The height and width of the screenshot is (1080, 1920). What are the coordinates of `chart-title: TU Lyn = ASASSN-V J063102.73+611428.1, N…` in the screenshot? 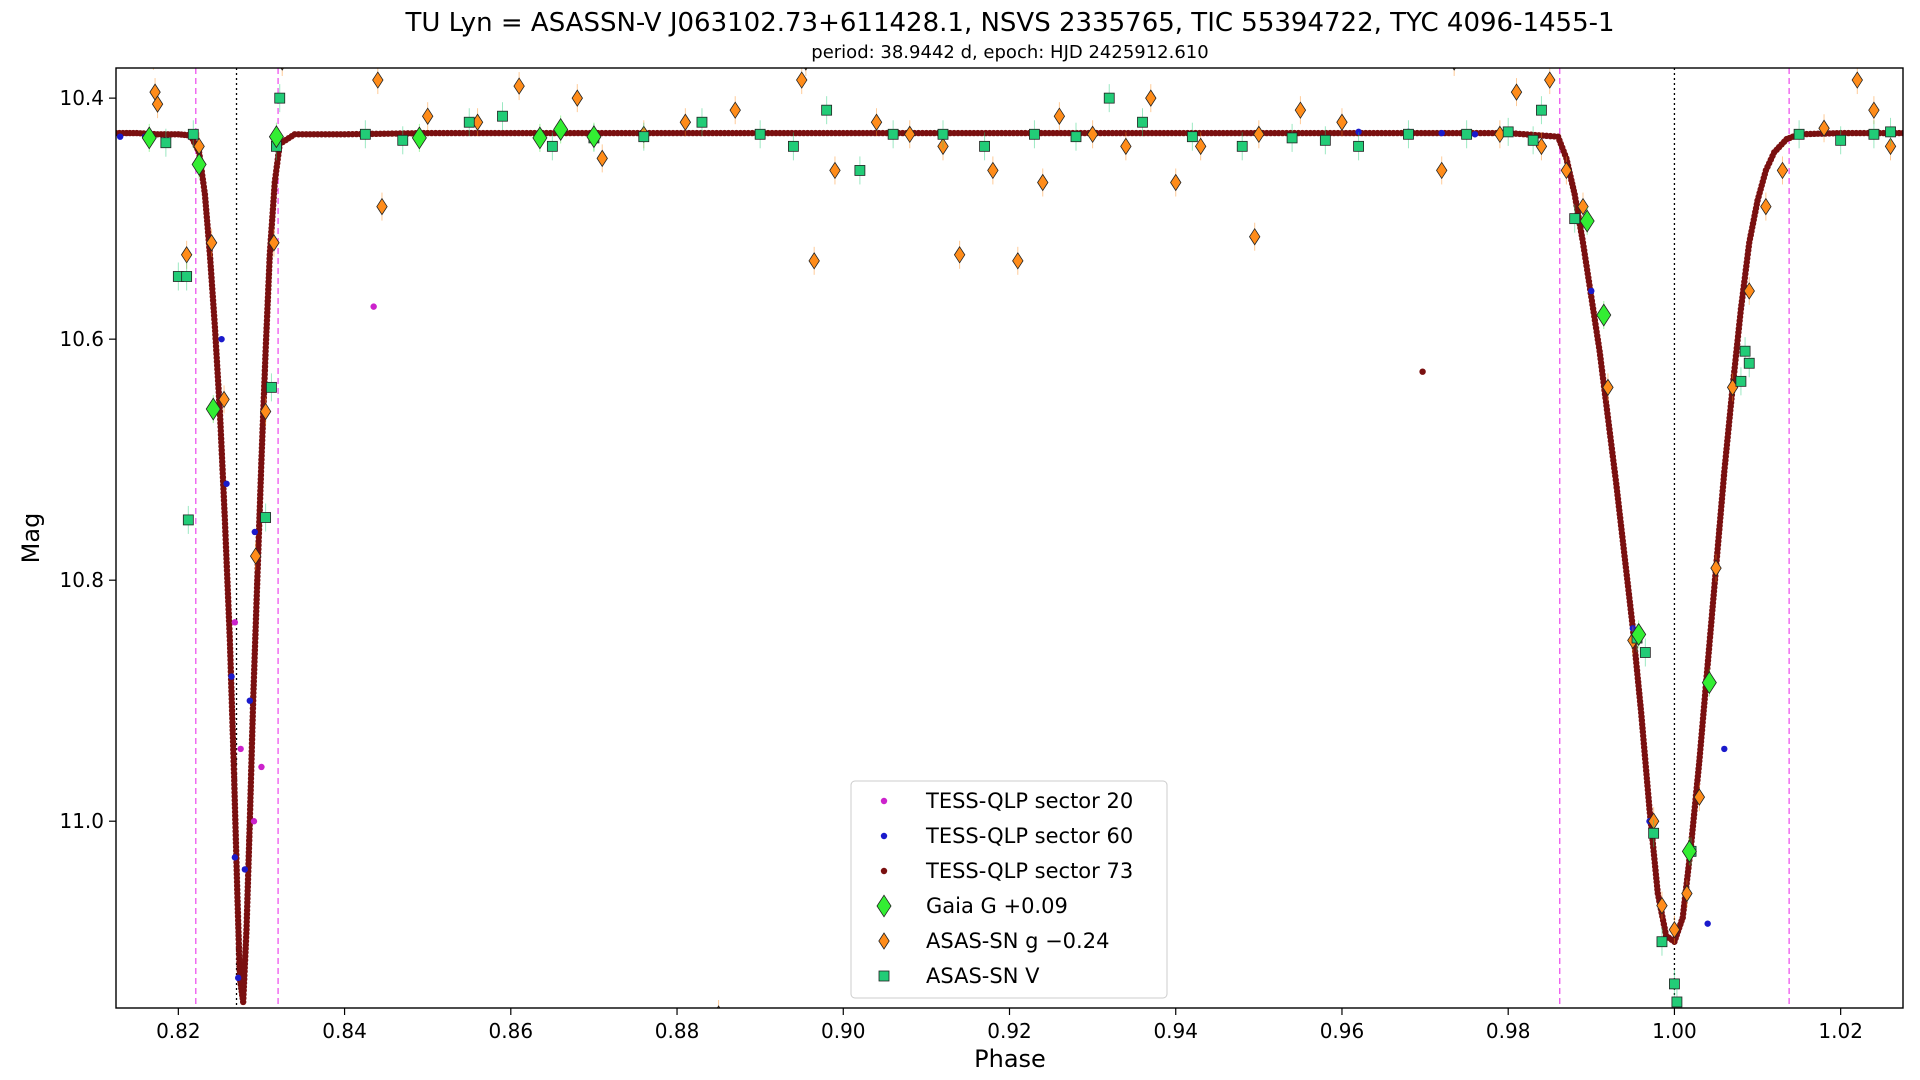 It's located at (1009, 23).